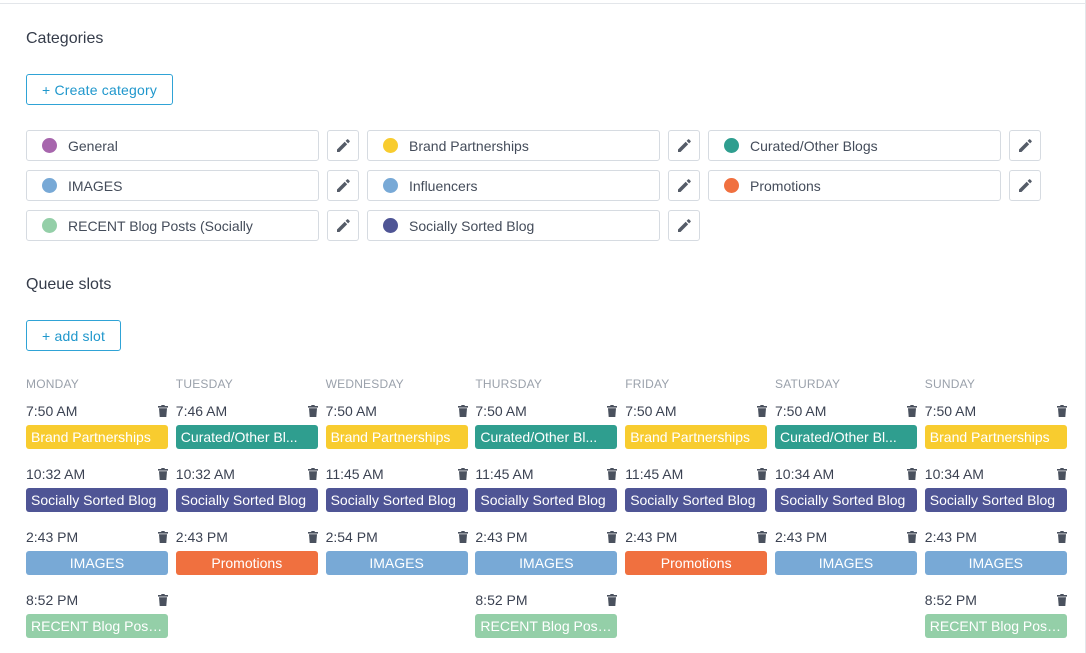 Image resolution: width=1086 pixels, height=653 pixels. I want to click on category-field: Socially Sorted Blog, so click(513, 225).